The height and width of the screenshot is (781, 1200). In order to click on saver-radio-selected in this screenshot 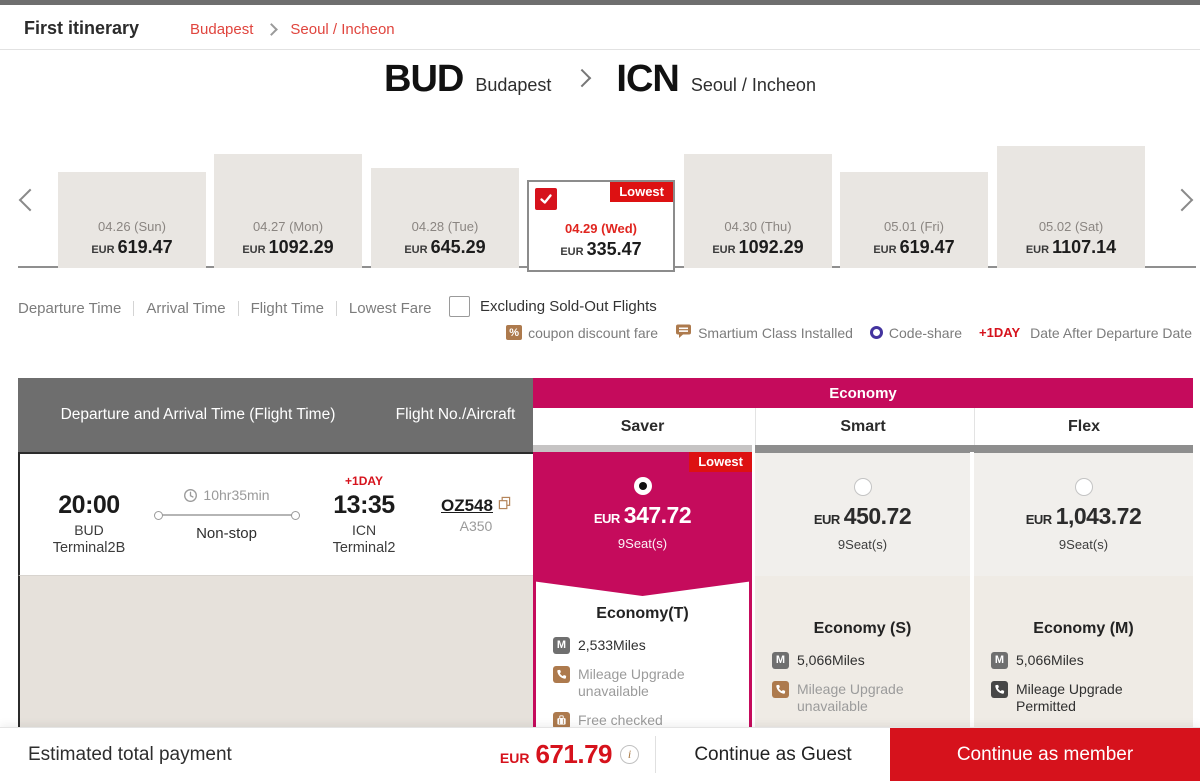, I will do `click(642, 486)`.